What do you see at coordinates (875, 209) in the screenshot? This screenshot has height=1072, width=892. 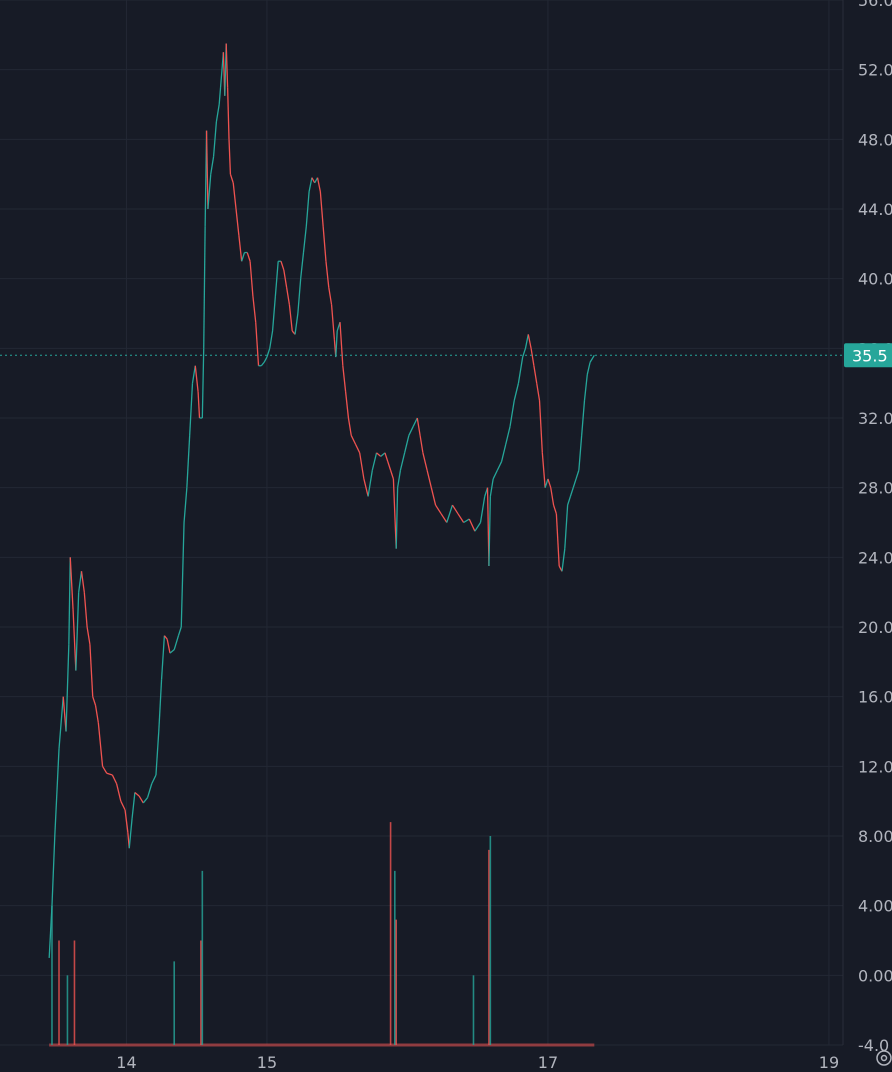 I see `price-tick-label: 44.0` at bounding box center [875, 209].